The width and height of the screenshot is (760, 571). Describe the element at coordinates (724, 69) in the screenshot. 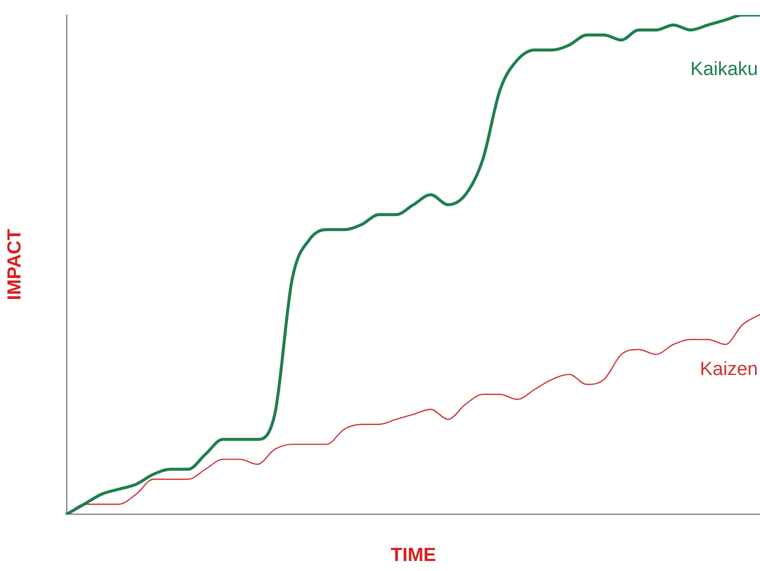

I see `series-label: Kaikaku` at that location.